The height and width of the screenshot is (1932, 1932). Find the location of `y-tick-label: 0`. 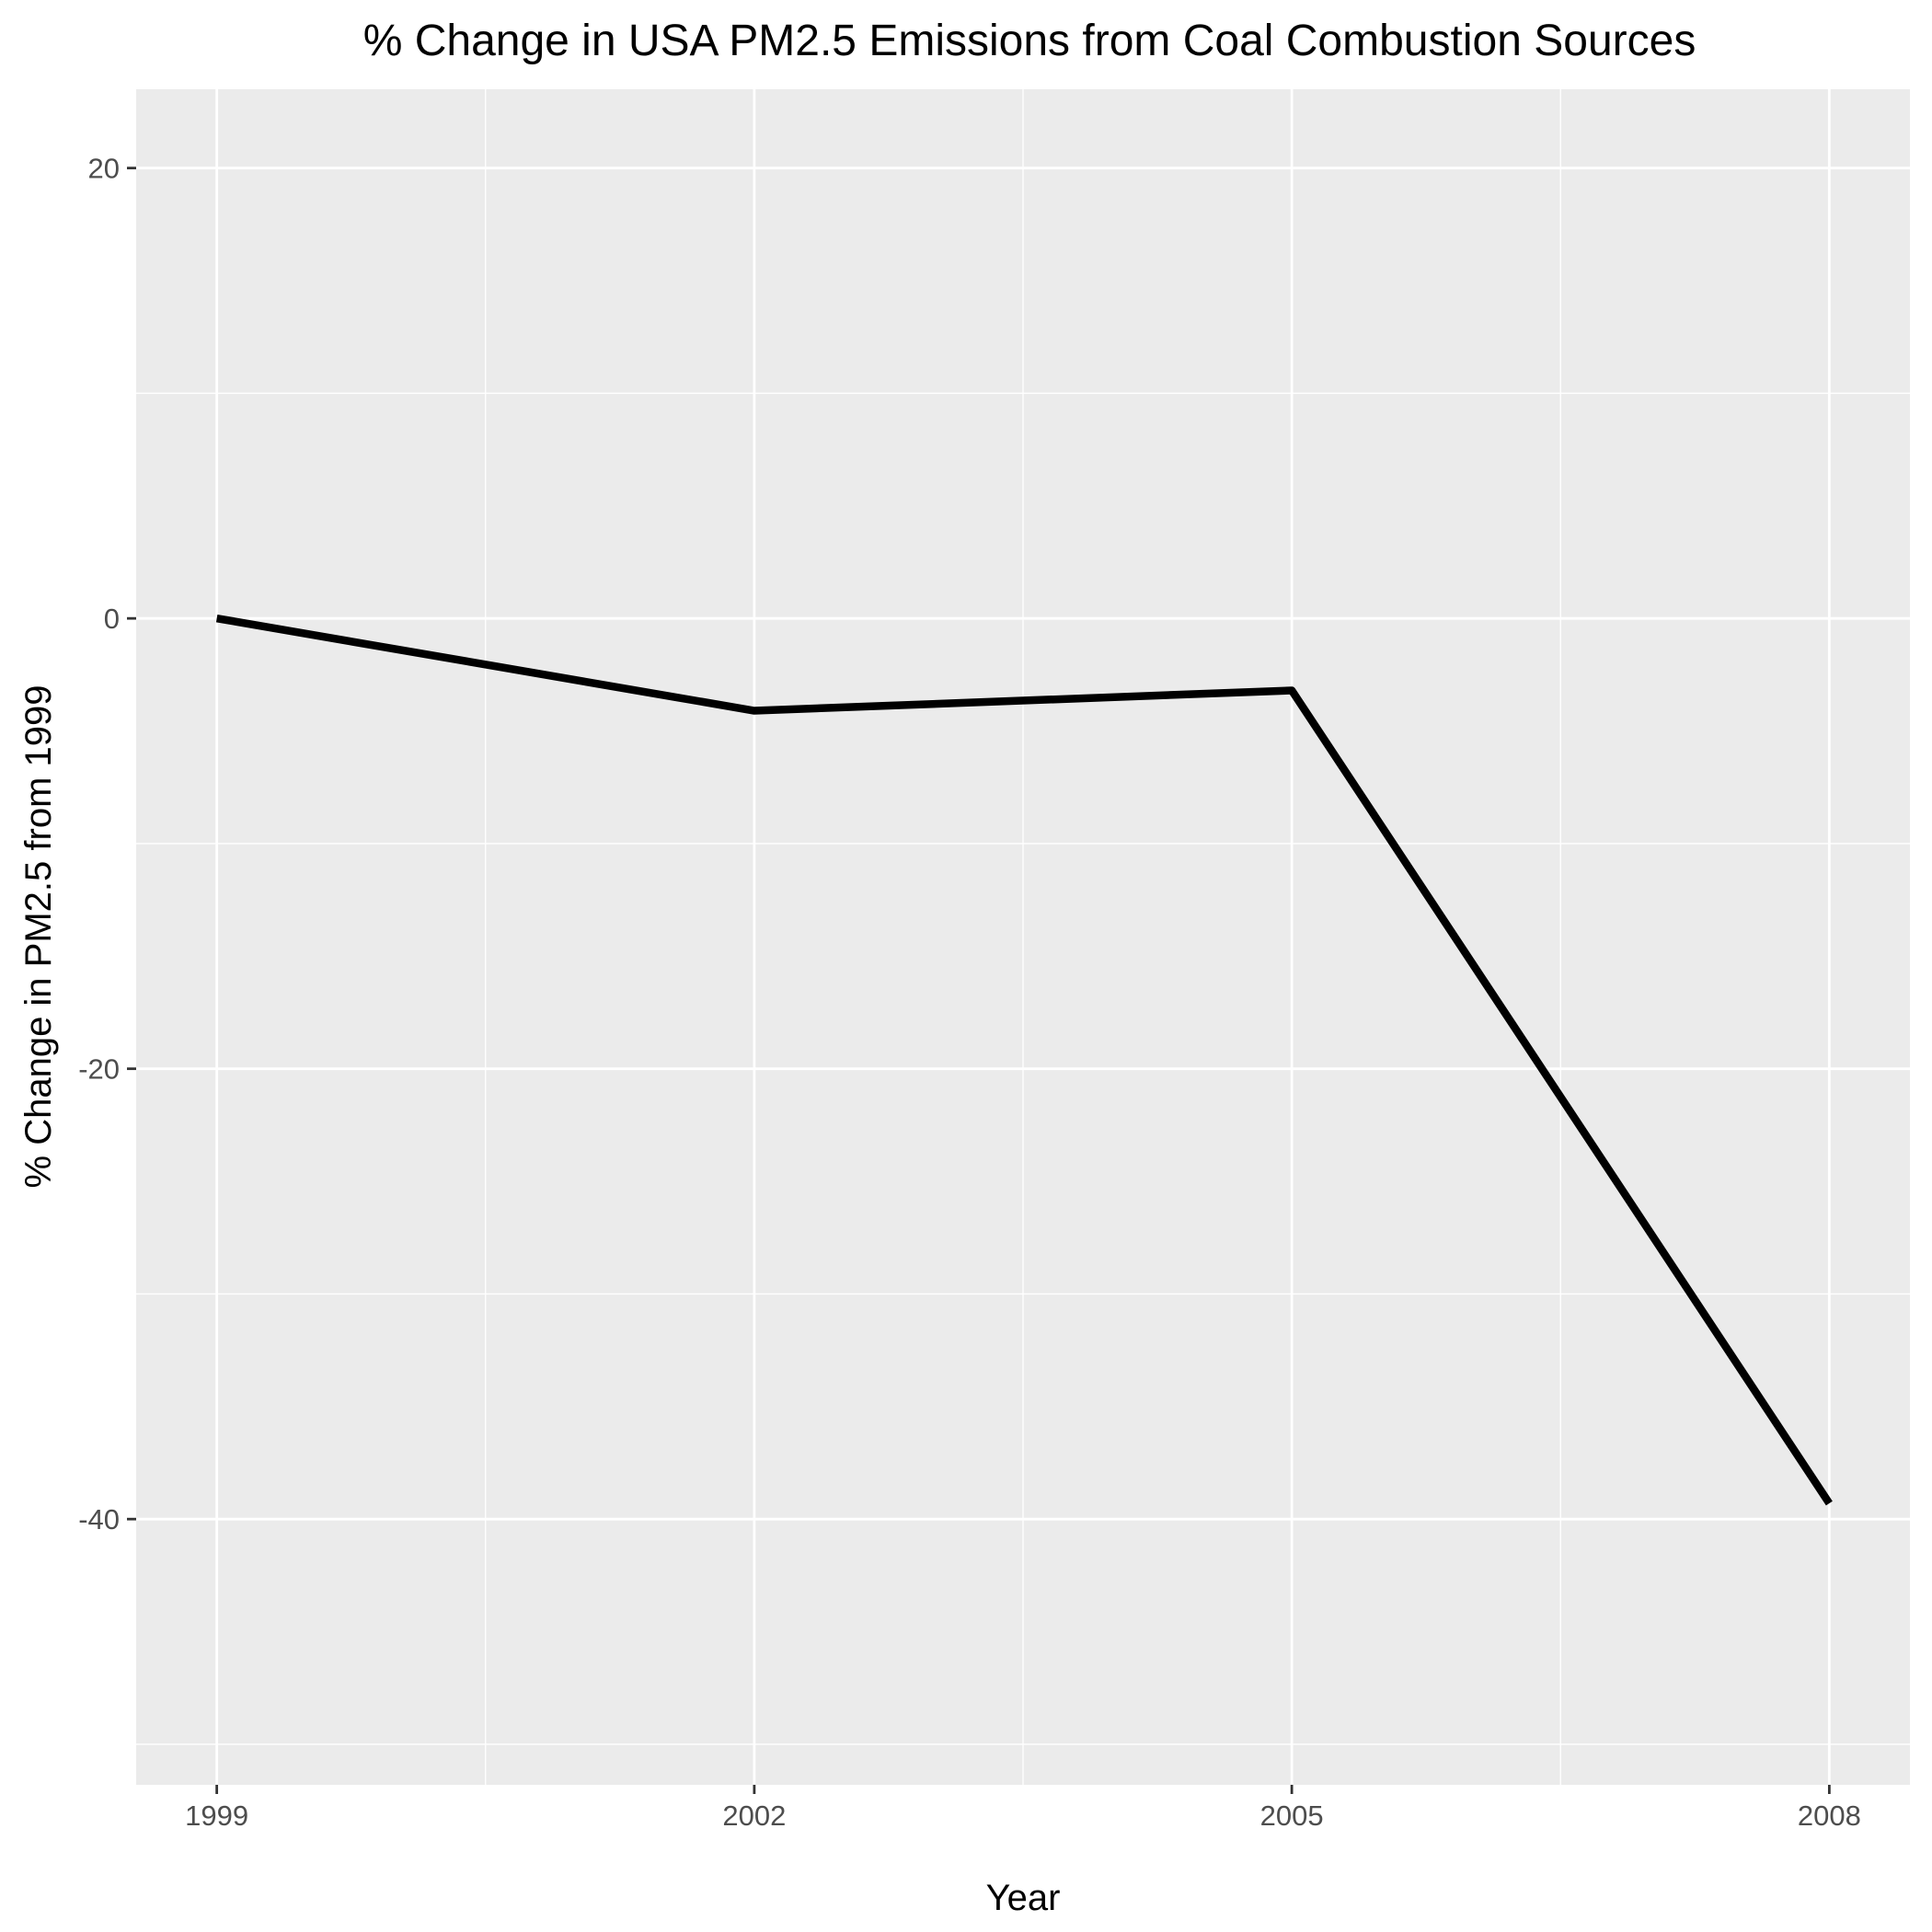

y-tick-label: 0 is located at coordinates (112, 619).